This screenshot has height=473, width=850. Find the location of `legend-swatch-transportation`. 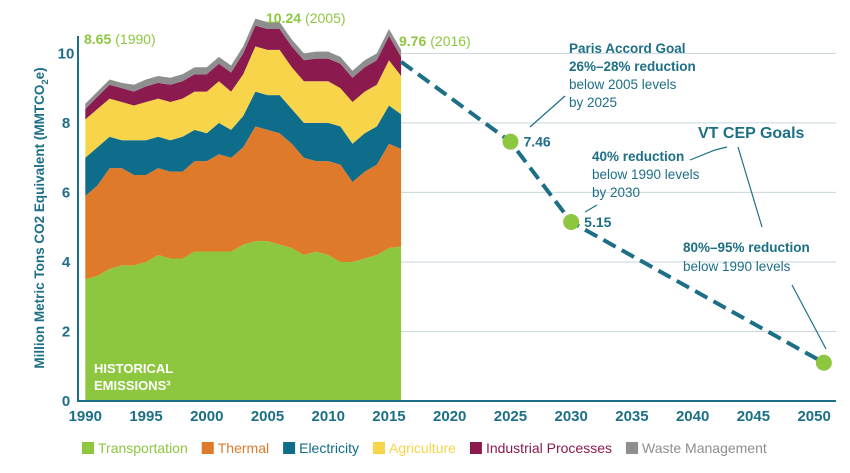

legend-swatch-transportation is located at coordinates (88, 448).